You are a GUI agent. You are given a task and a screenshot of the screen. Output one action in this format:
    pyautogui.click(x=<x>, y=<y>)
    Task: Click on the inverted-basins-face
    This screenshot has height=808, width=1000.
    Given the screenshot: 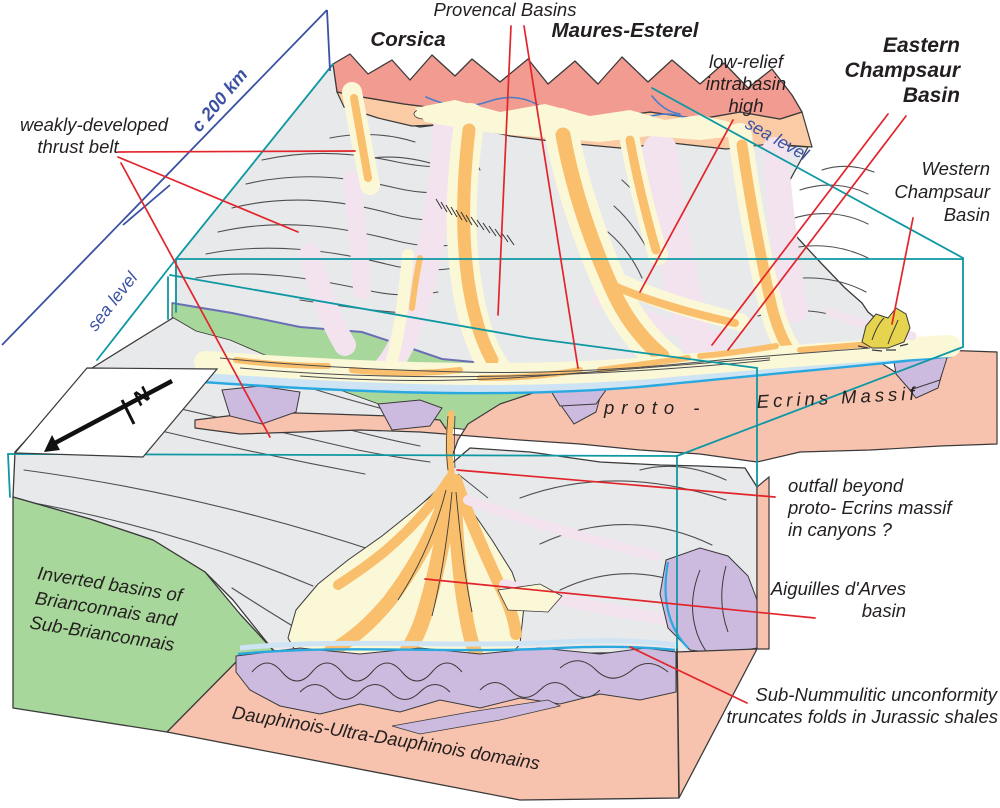 What is the action you would take?
    pyautogui.click(x=143, y=614)
    